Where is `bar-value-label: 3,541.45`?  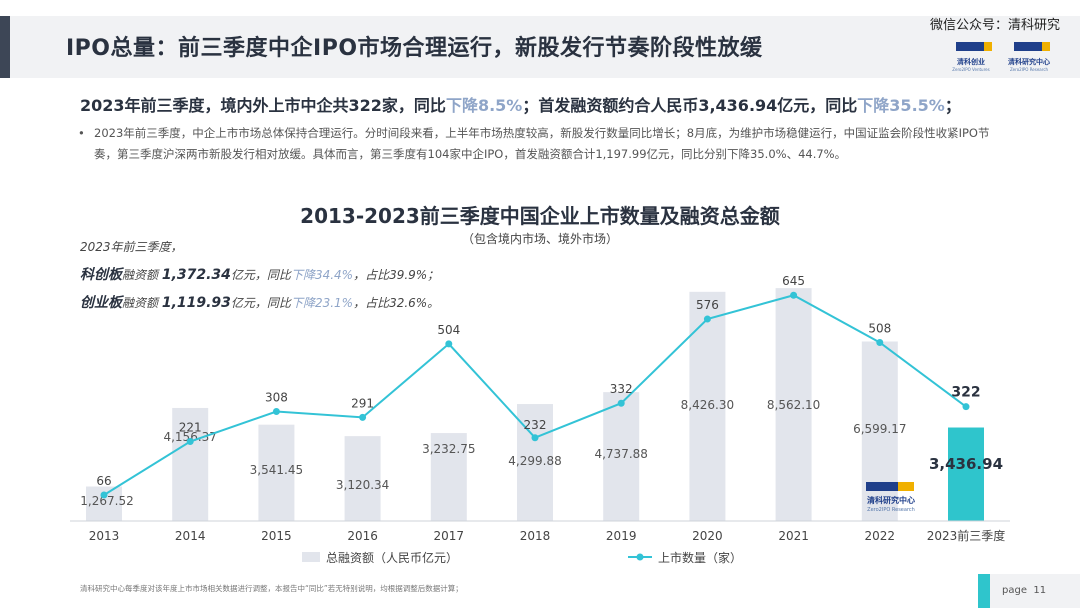
bar-value-label: 3,541.45 is located at coordinates (276, 470).